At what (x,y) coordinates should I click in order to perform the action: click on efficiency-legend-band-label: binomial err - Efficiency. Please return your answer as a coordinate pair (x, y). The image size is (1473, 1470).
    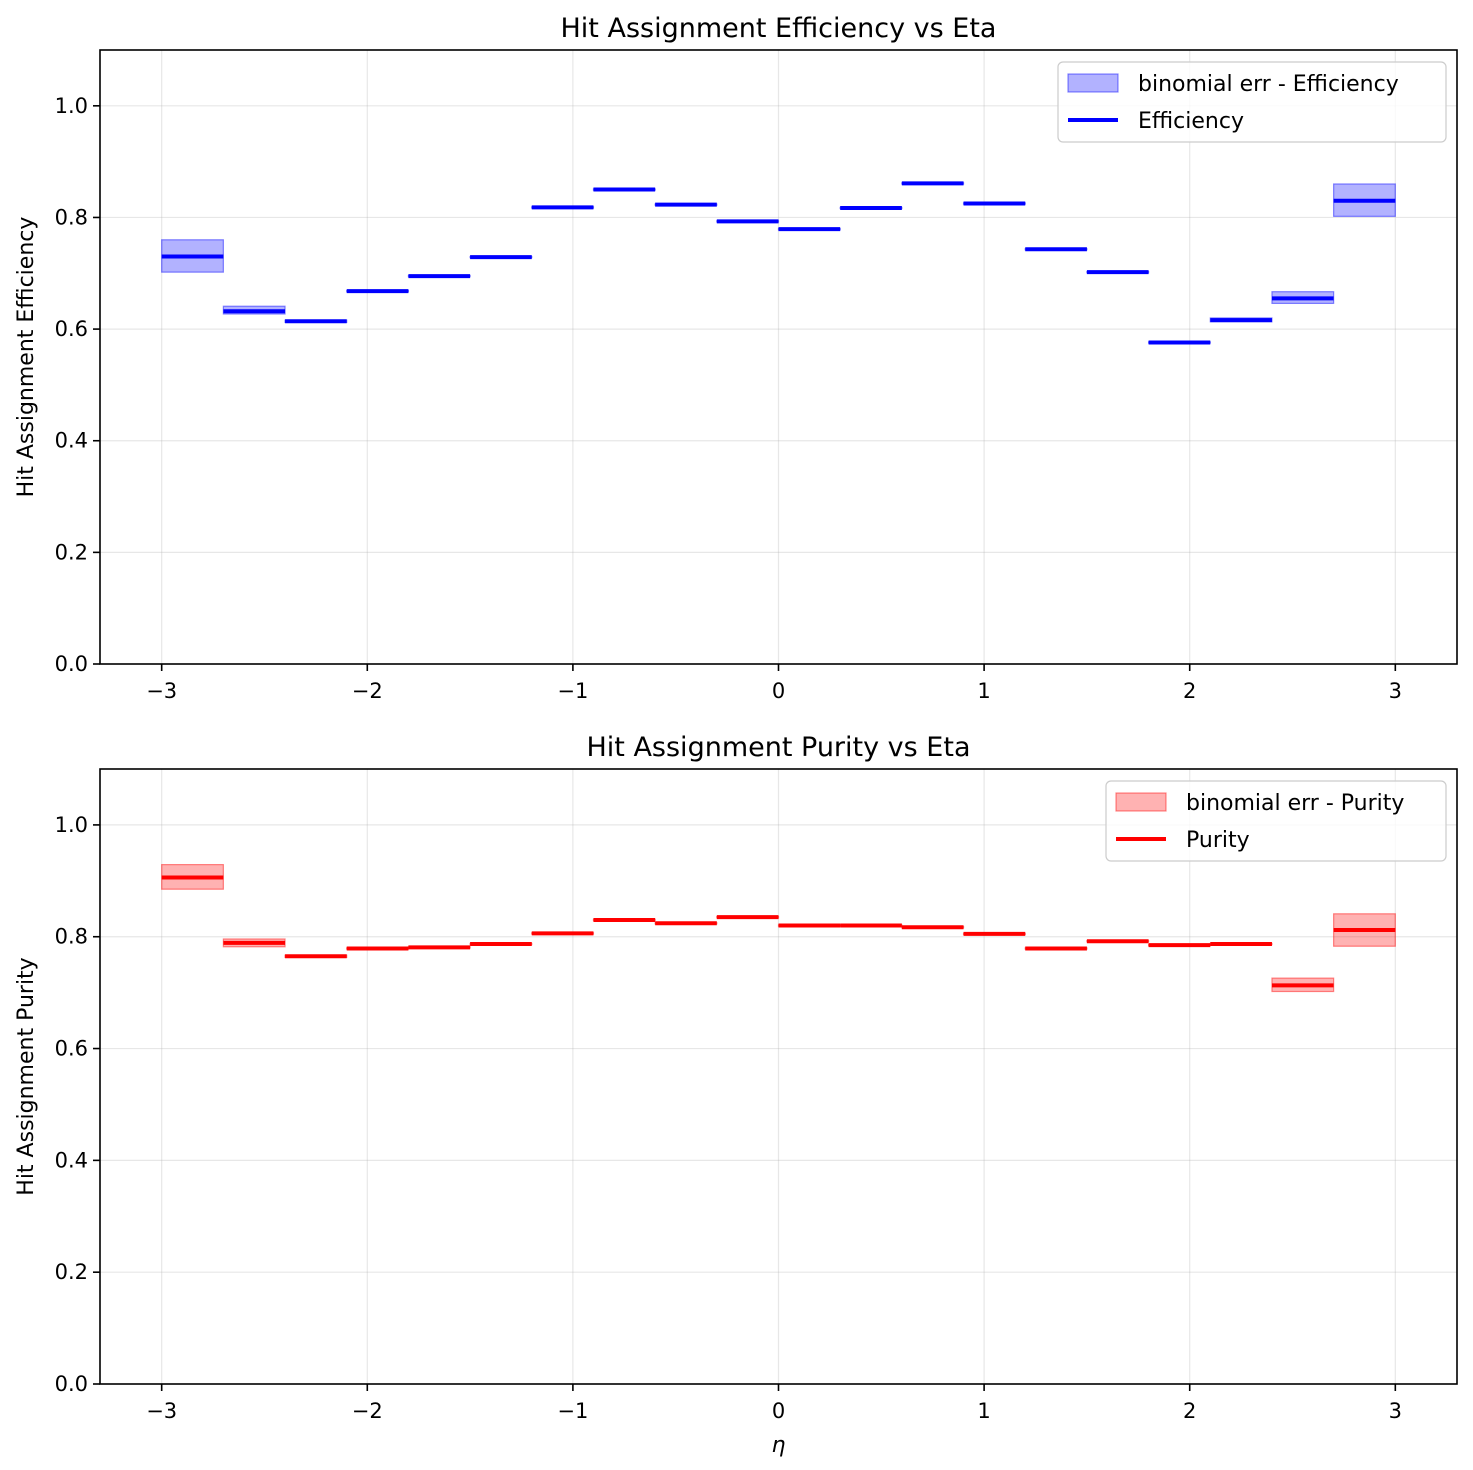
    Looking at the image, I should click on (1268, 84).